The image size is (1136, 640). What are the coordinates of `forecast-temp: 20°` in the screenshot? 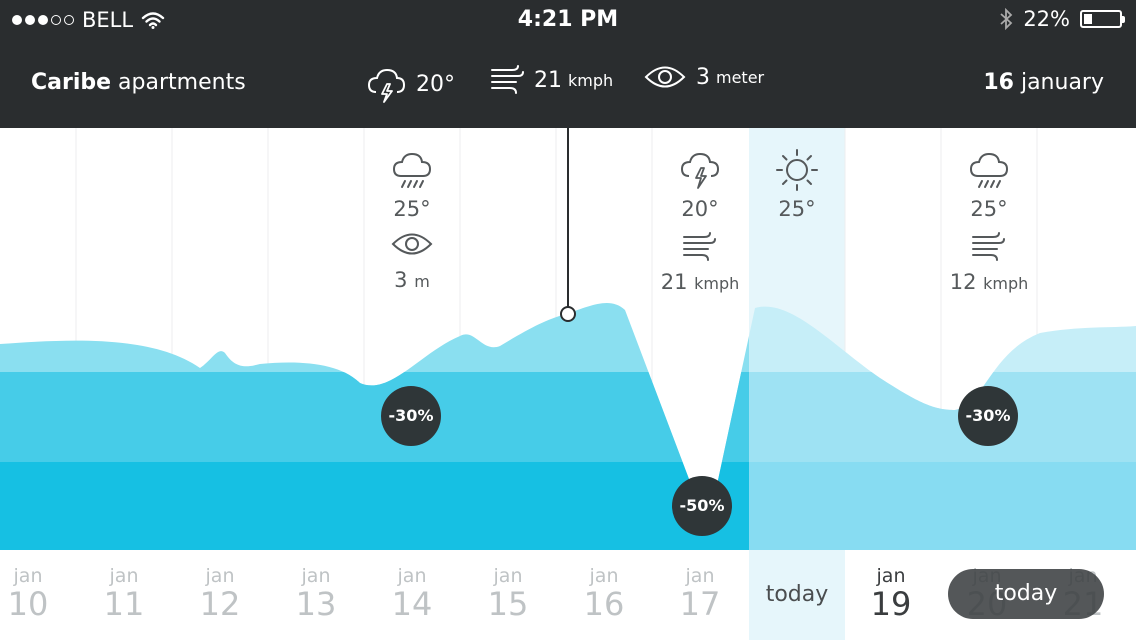 It's located at (700, 209).